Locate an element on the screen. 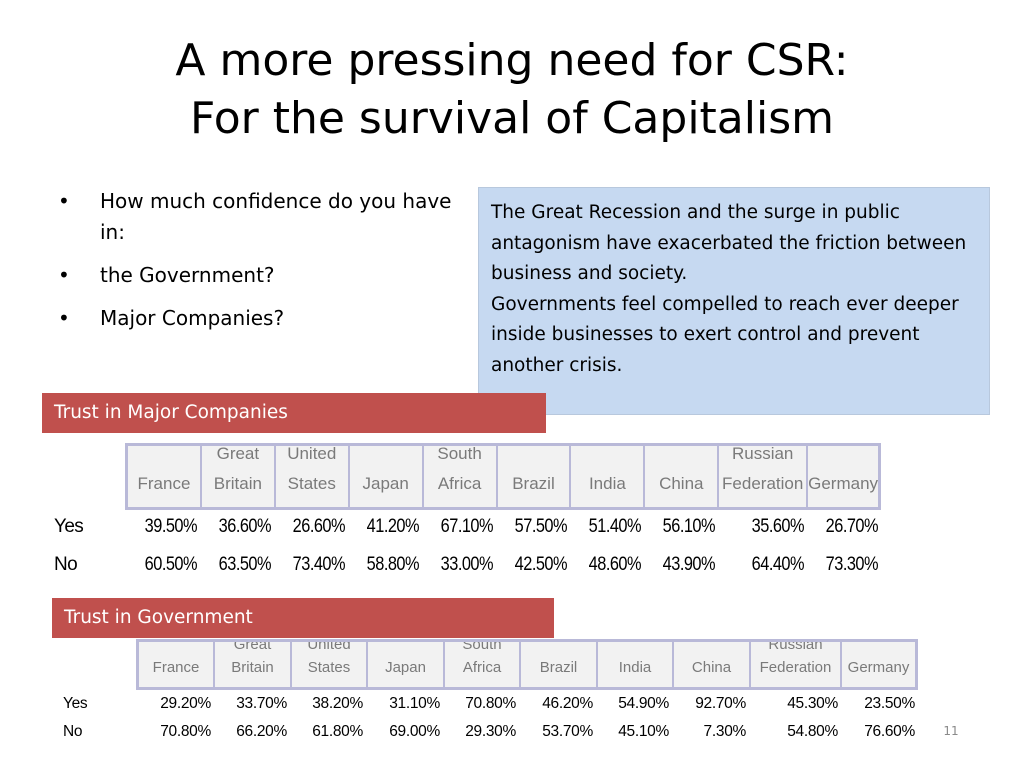 The width and height of the screenshot is (1024, 768). column-header: Japan is located at coordinates (386, 476).